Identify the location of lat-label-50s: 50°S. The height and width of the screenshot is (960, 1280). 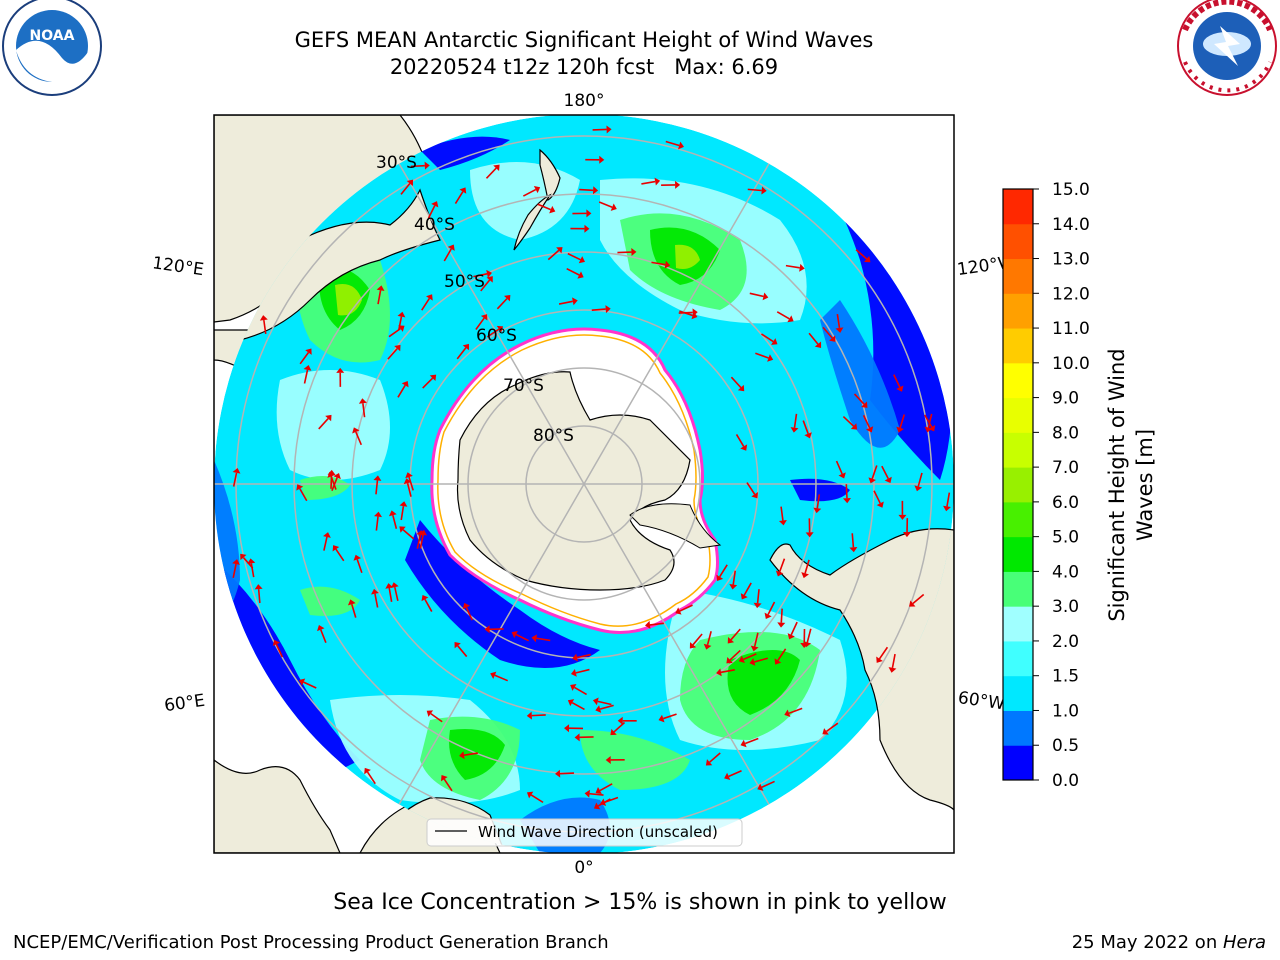
(464, 282).